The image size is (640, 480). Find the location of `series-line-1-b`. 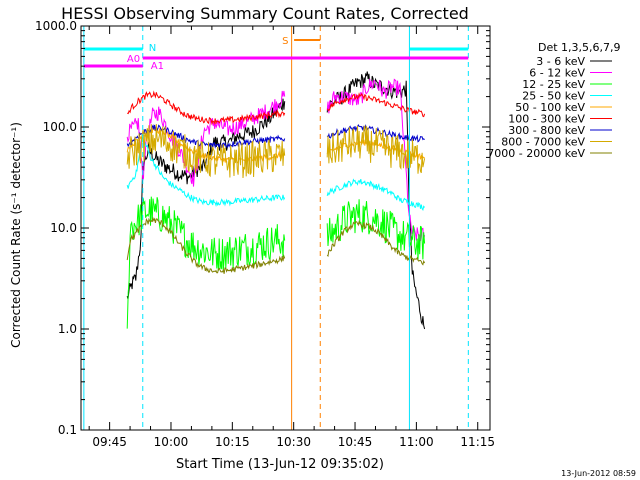

series-line-1-b is located at coordinates (376, 200).